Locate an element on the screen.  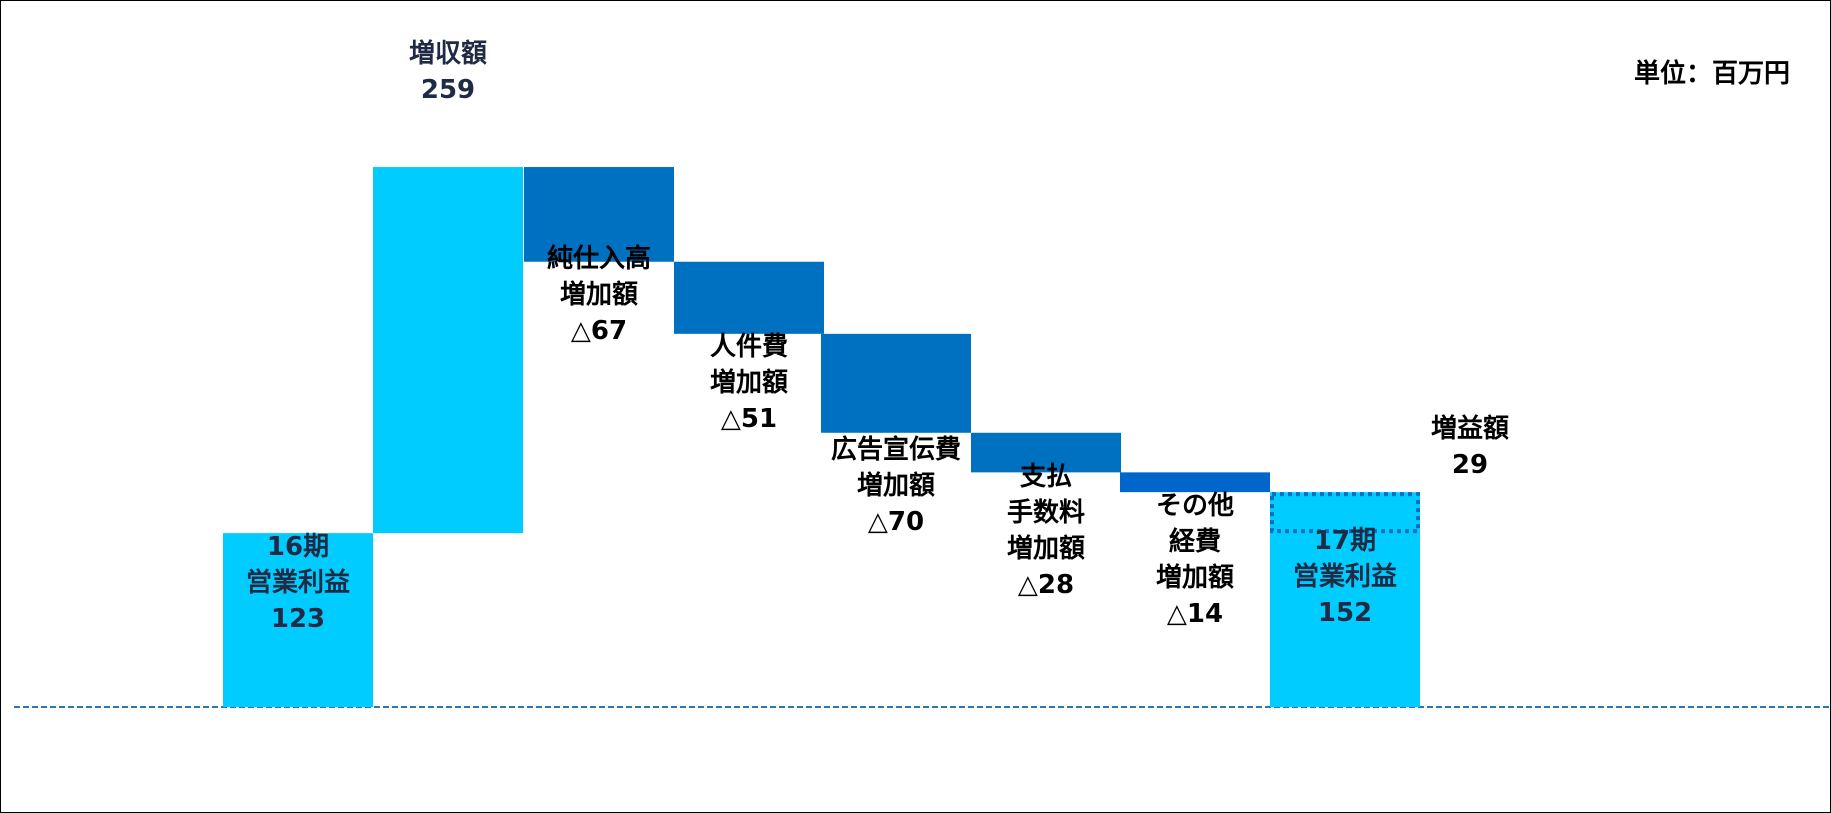
profit-increase-outline is located at coordinates (1345, 513).